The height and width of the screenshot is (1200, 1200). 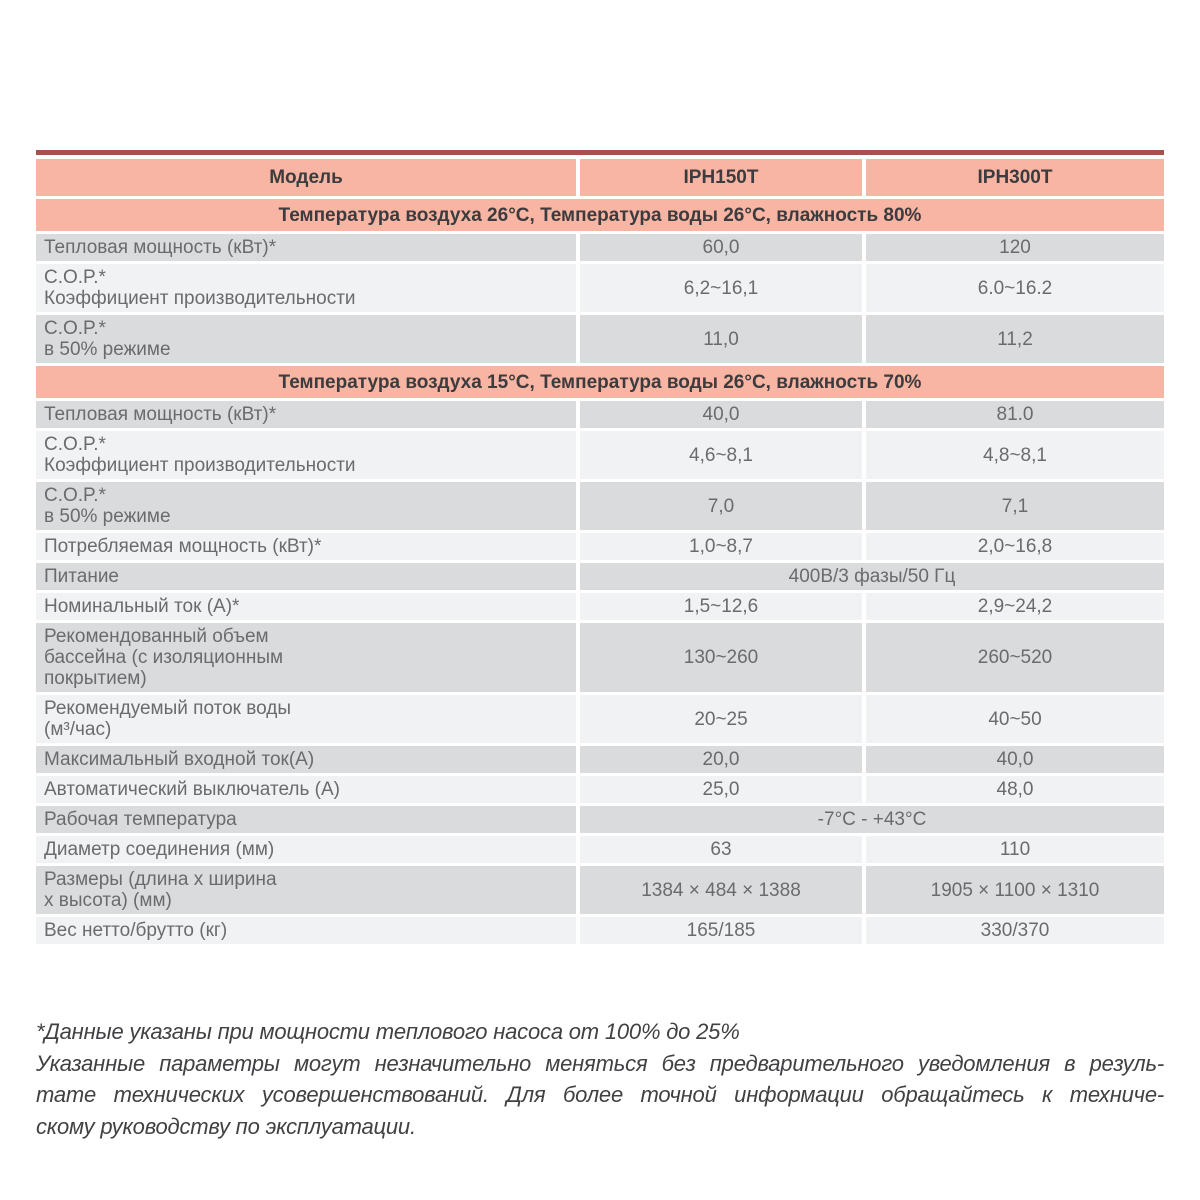 I want to click on header-model-iph150t: IPH150T, so click(x=721, y=177).